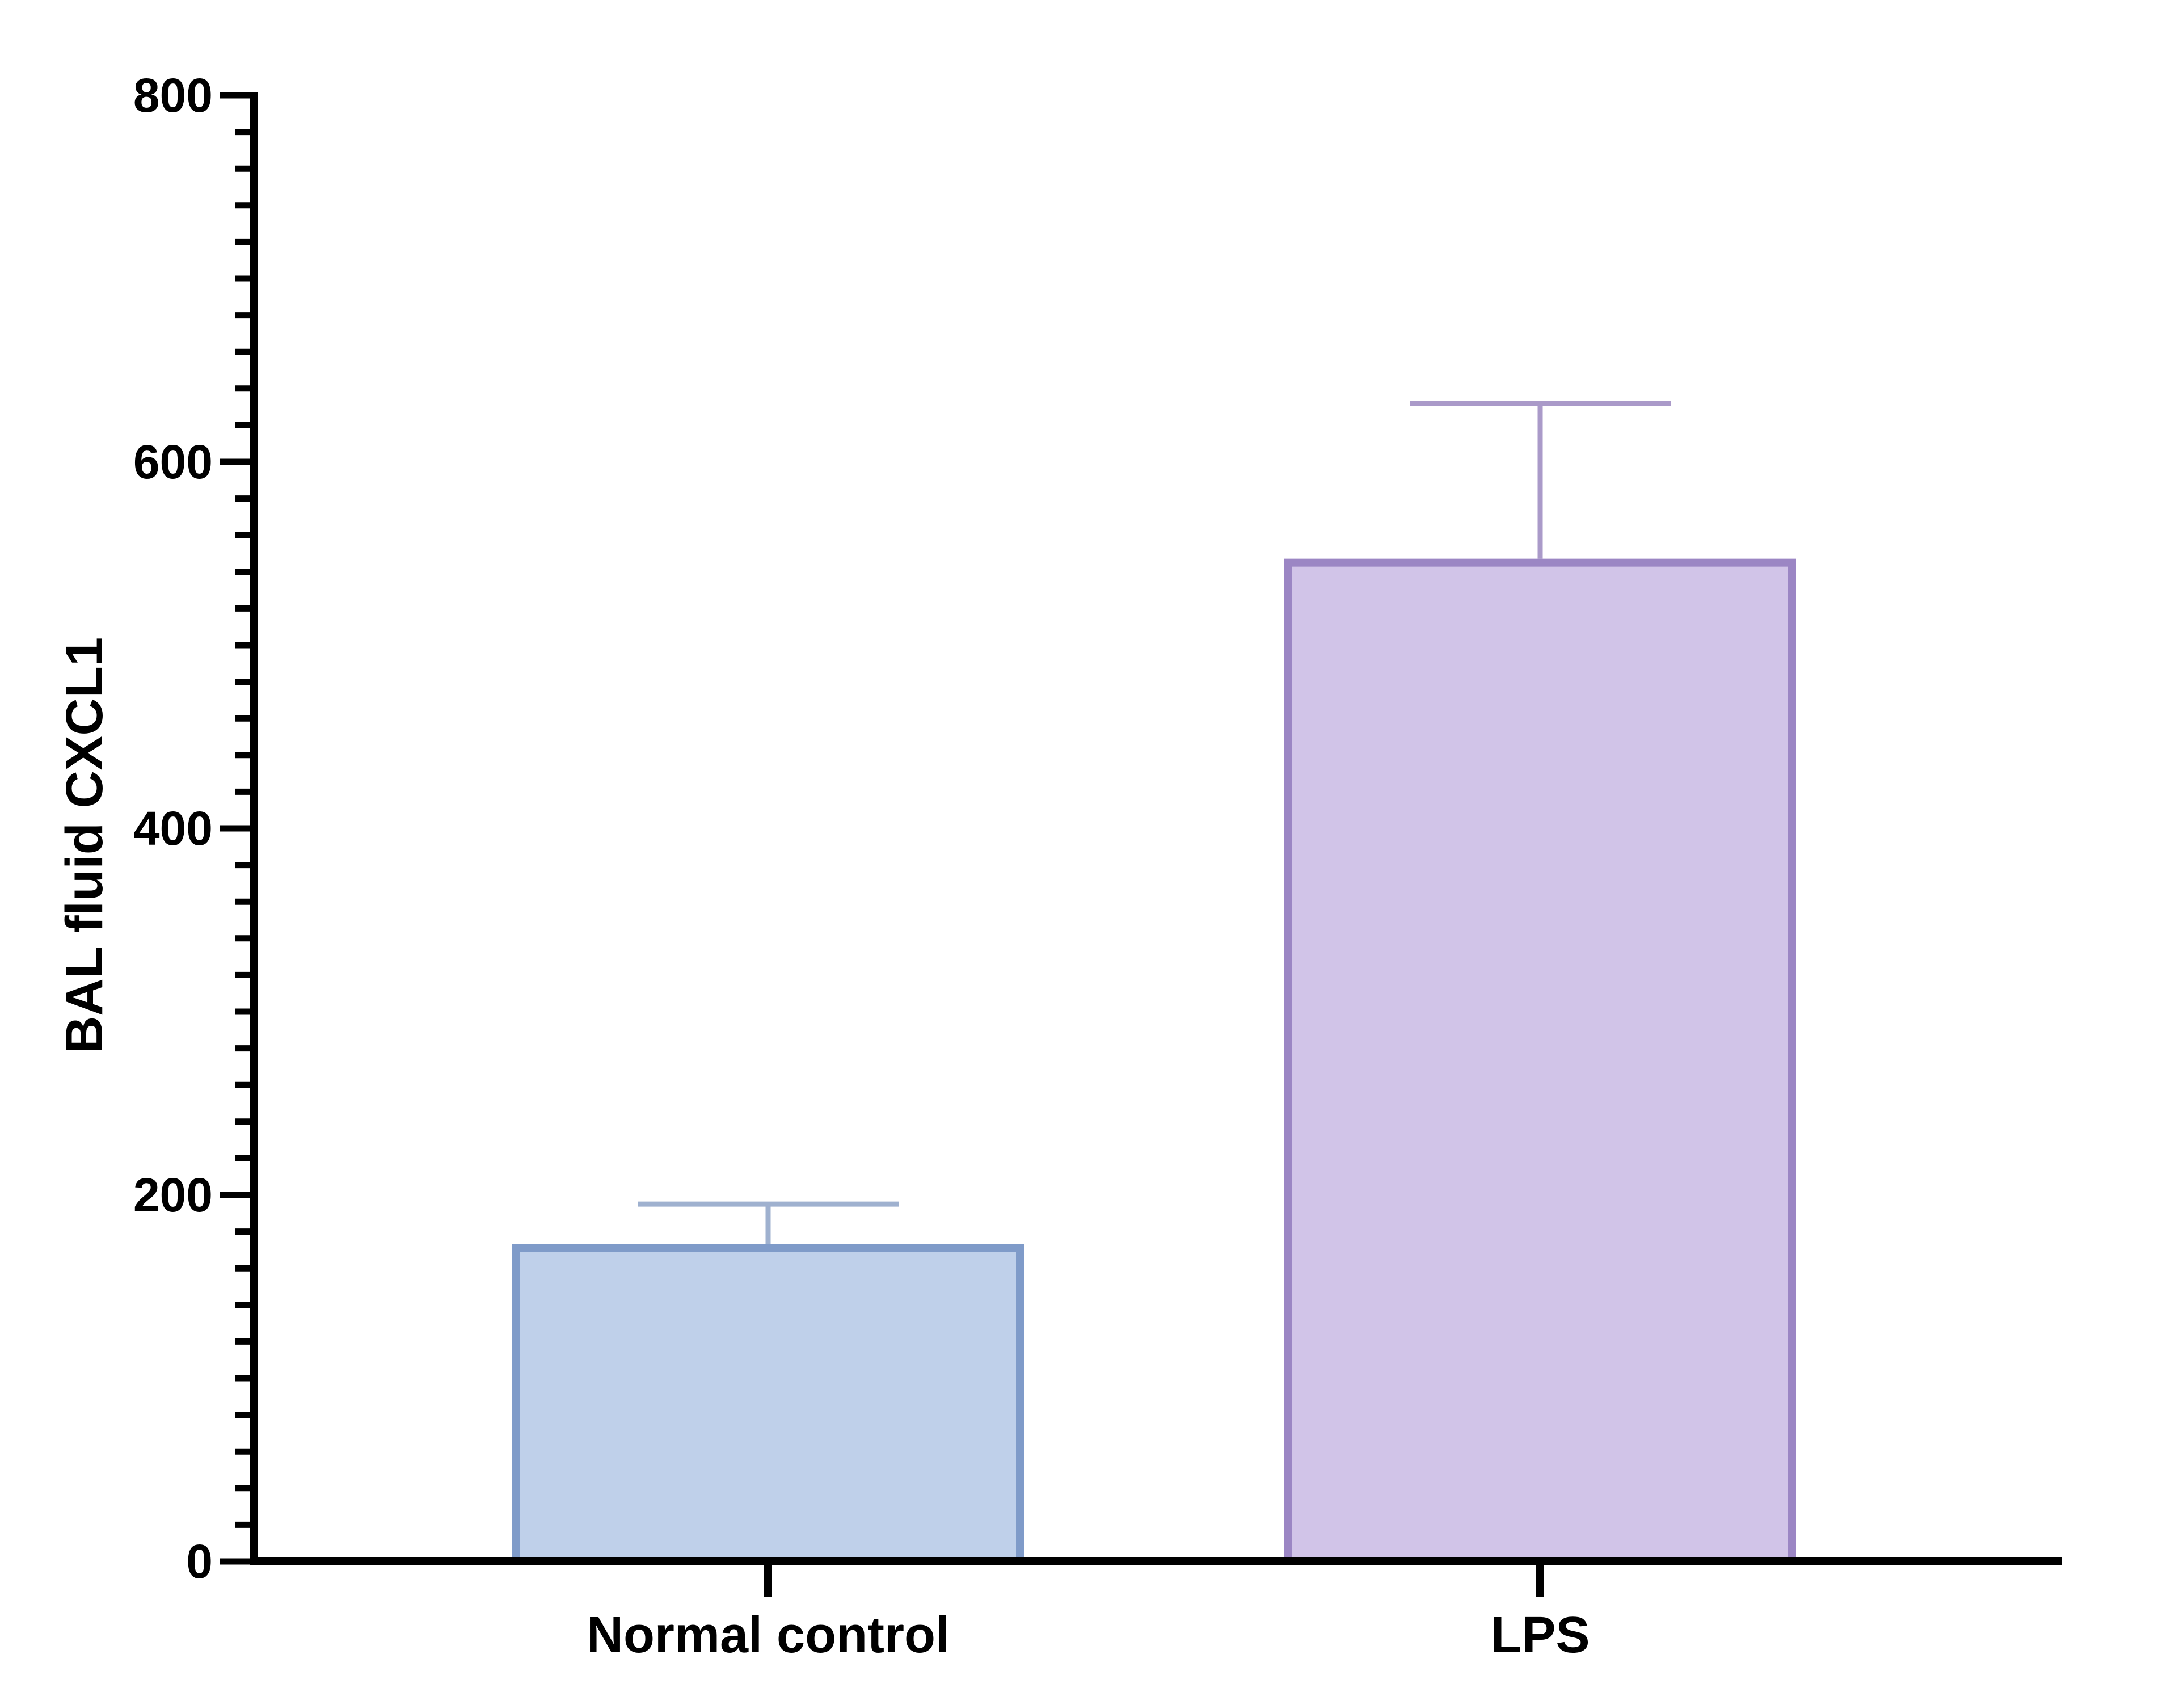  What do you see at coordinates (1539, 1635) in the screenshot?
I see `x-category-label: LPS` at bounding box center [1539, 1635].